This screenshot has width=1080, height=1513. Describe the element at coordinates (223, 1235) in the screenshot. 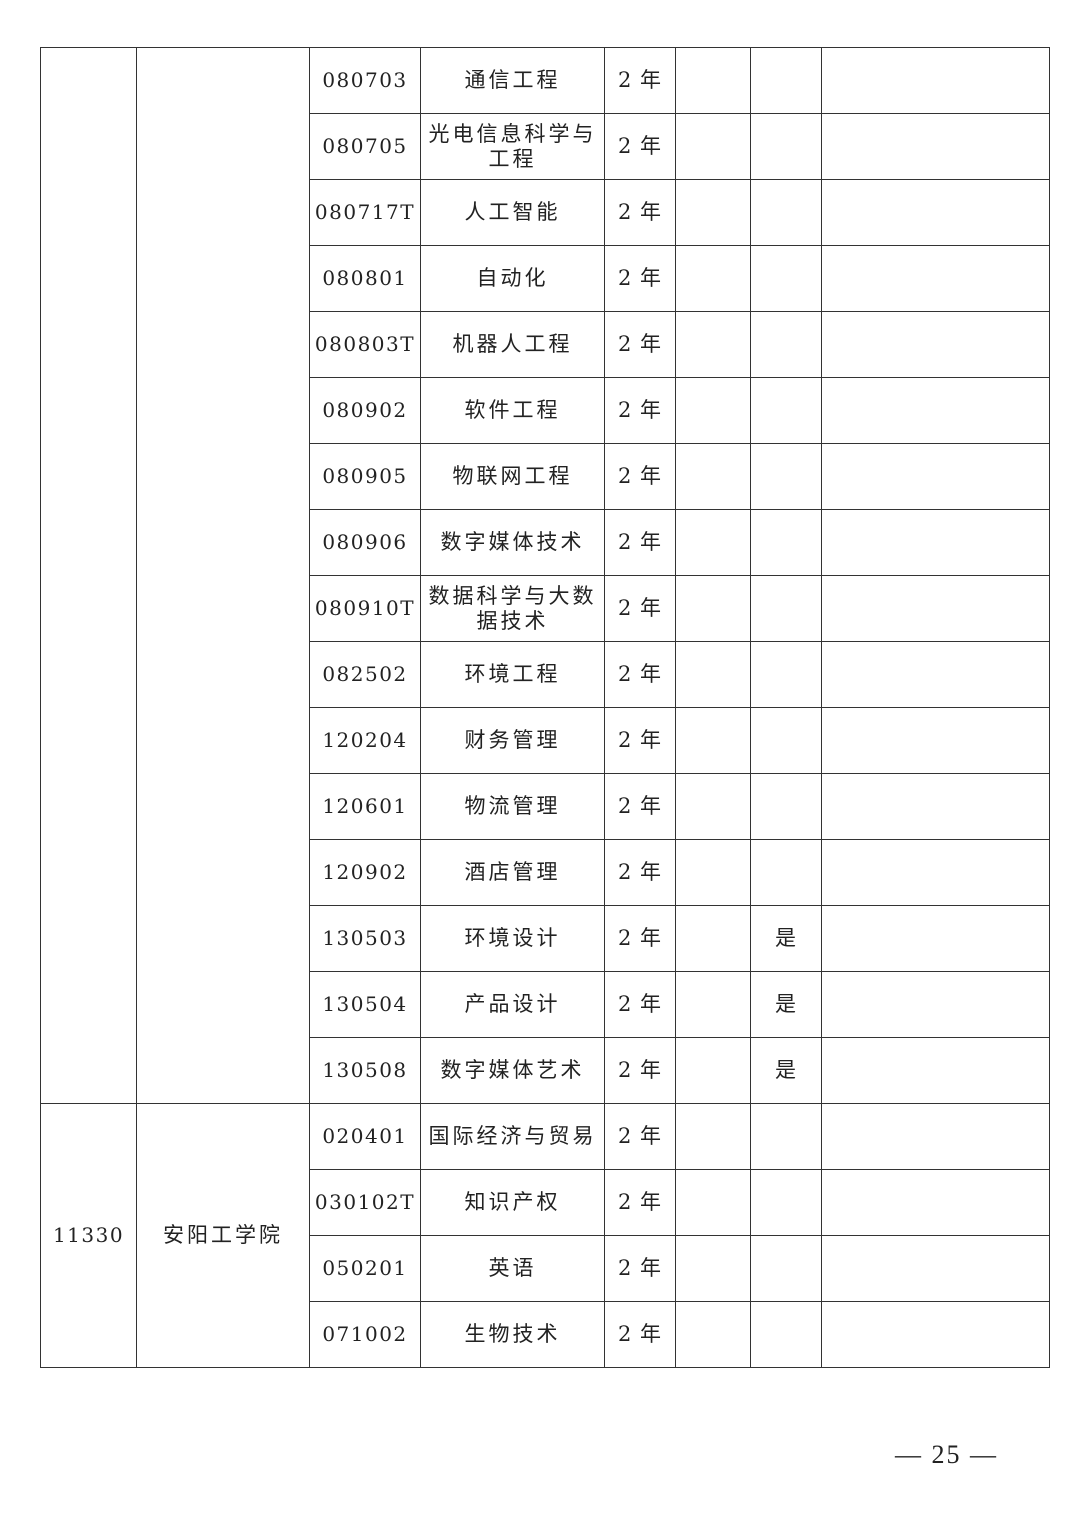

I see `school-name-cell: 安阳工学院` at that location.